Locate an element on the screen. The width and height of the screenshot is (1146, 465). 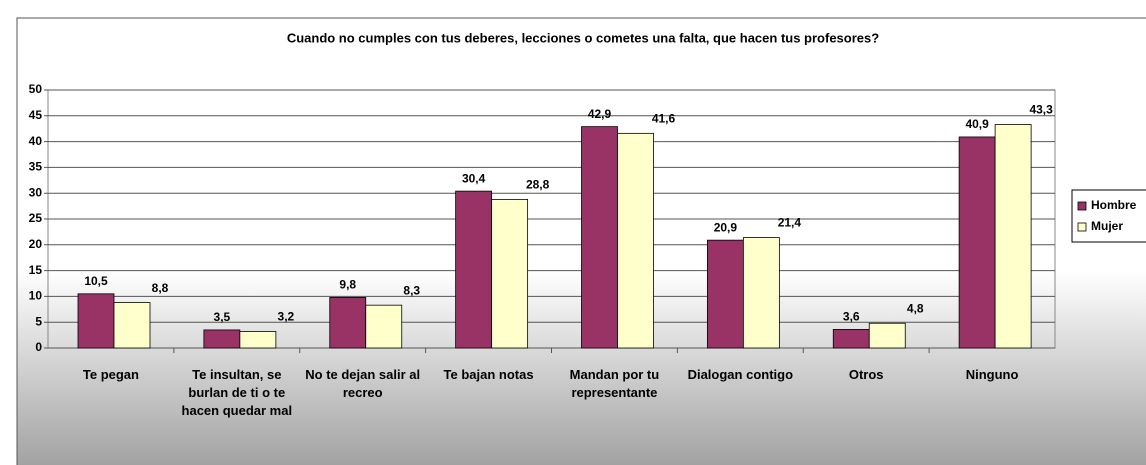
y-tick-label: 40 is located at coordinates (36, 141).